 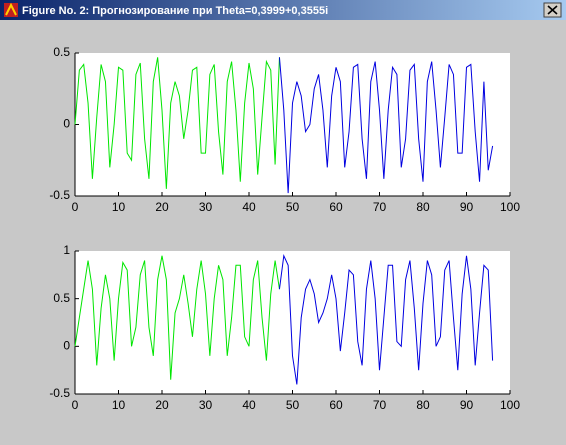 I want to click on y-tick-label: 1, so click(x=66, y=250).